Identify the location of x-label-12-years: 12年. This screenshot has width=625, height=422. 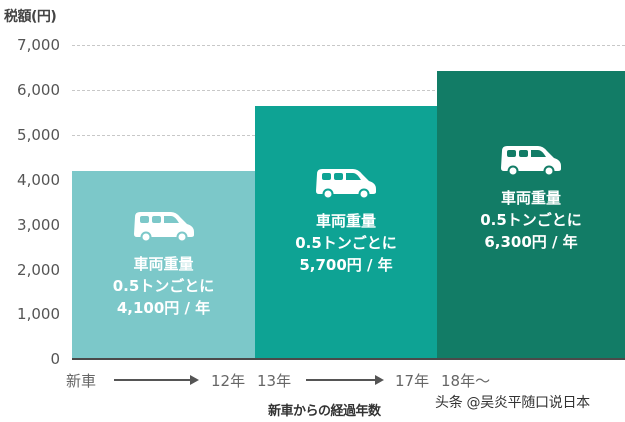
(228, 381).